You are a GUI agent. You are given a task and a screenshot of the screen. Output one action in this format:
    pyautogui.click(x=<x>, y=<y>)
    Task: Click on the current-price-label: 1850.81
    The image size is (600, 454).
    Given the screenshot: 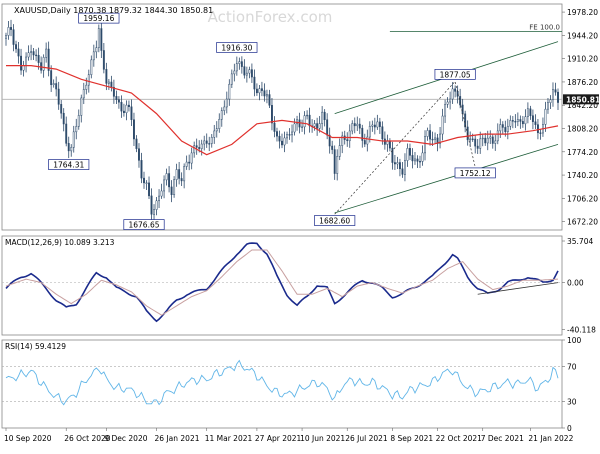 What is the action you would take?
    pyautogui.click(x=583, y=99)
    